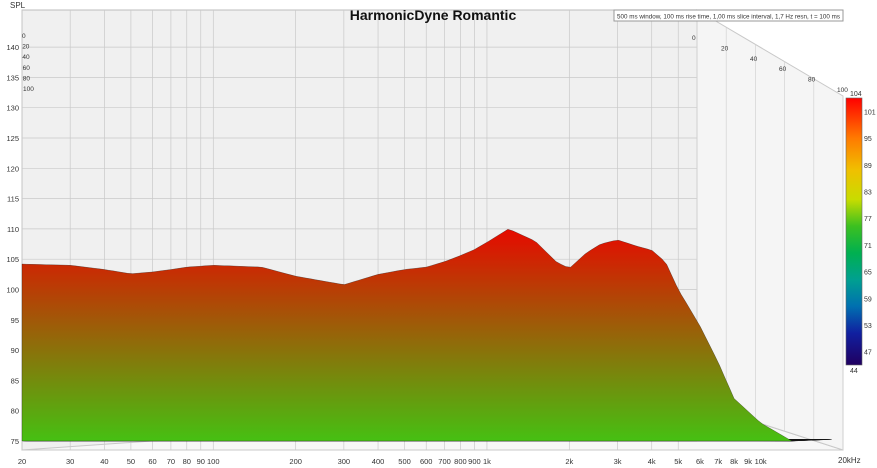 This screenshot has height=468, width=877. I want to click on time-tick-label-right: 80, so click(812, 80).